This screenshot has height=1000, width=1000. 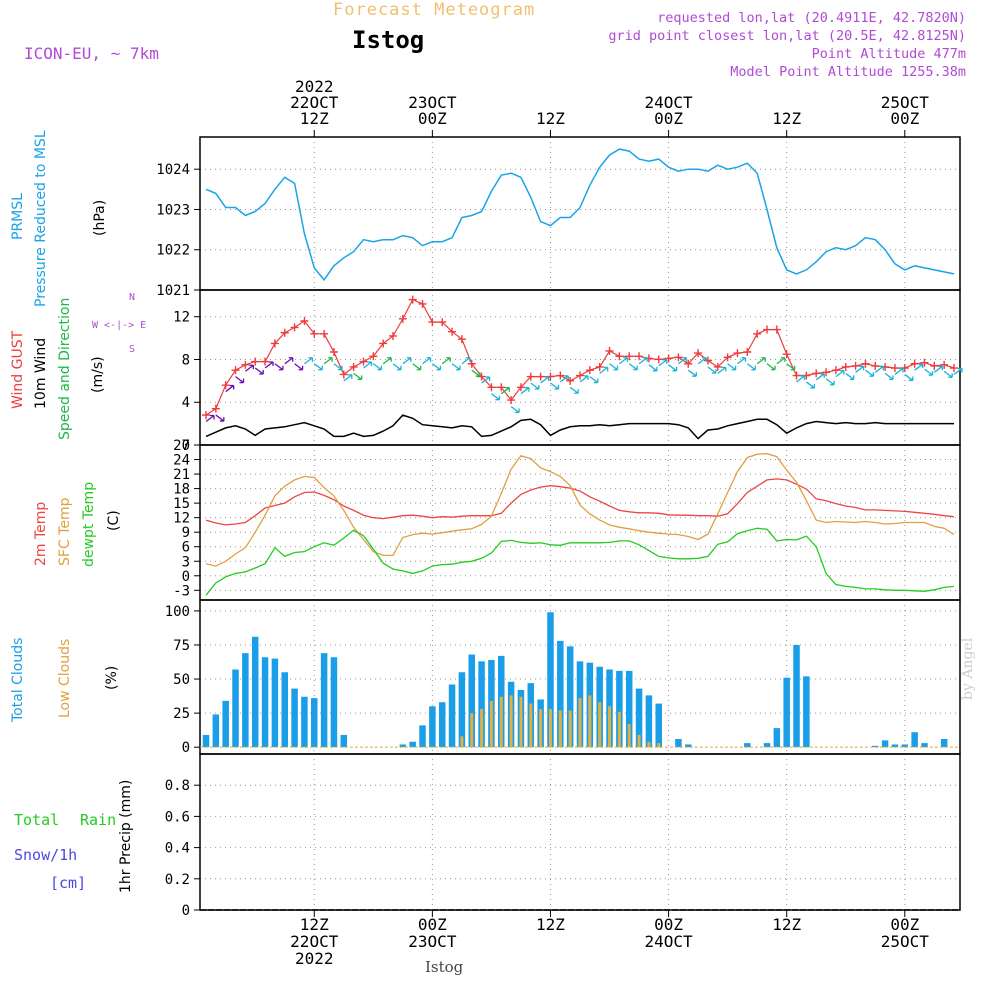 What do you see at coordinates (888, 54) in the screenshot?
I see `point-altitude: Point Altitude 477m` at bounding box center [888, 54].